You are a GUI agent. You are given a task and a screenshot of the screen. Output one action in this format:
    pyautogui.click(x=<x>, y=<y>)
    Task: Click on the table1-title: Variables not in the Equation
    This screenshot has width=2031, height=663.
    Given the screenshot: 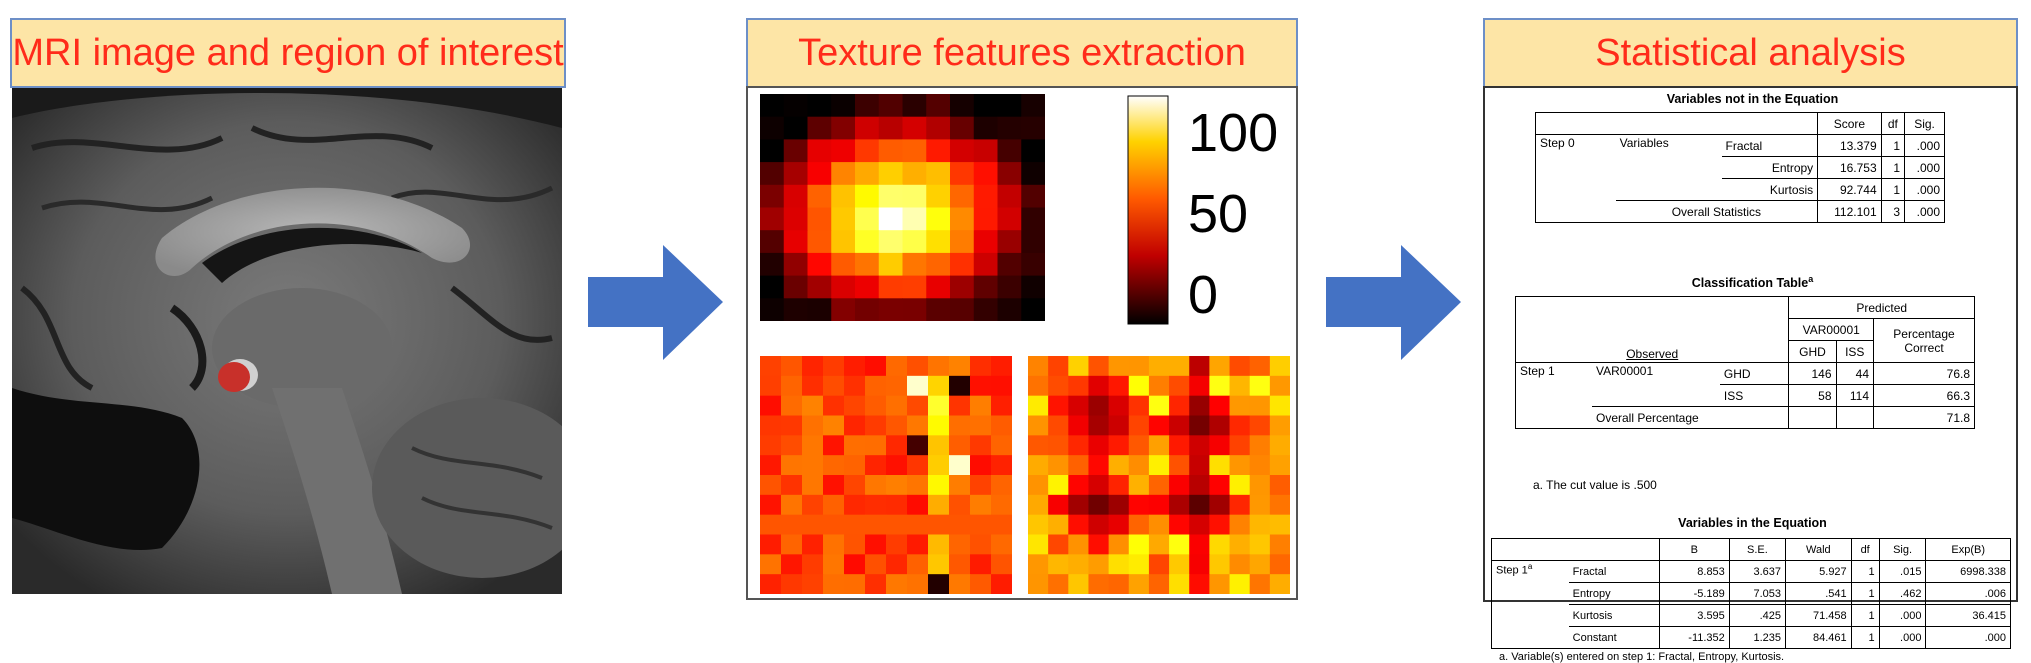 What is the action you would take?
    pyautogui.click(x=1752, y=99)
    